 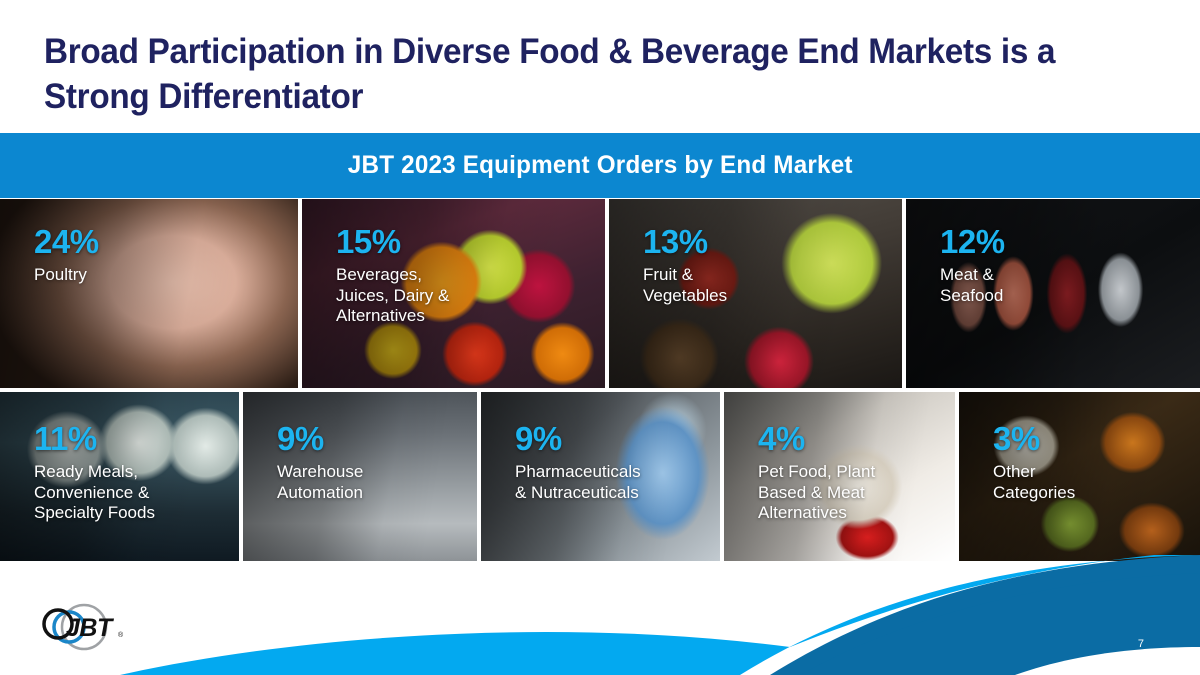 What do you see at coordinates (675, 241) in the screenshot?
I see `tile-percent: 13%` at bounding box center [675, 241].